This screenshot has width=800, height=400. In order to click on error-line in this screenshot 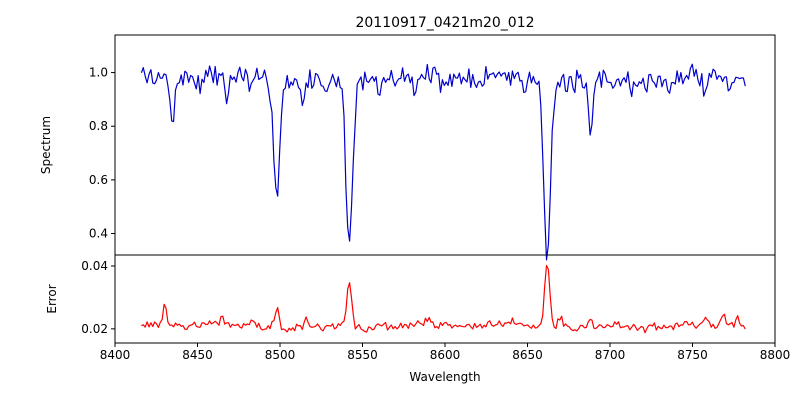, I will do `click(443, 299)`.